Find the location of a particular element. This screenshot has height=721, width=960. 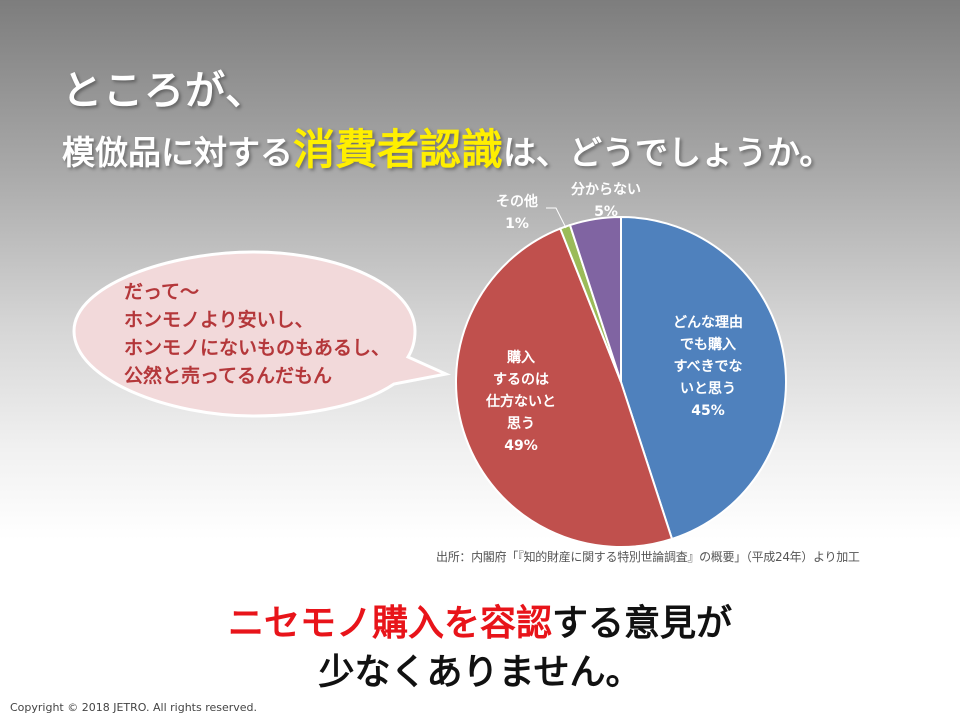

conclusion-highlight: ニセモノ購入を容認 is located at coordinates (389, 623).